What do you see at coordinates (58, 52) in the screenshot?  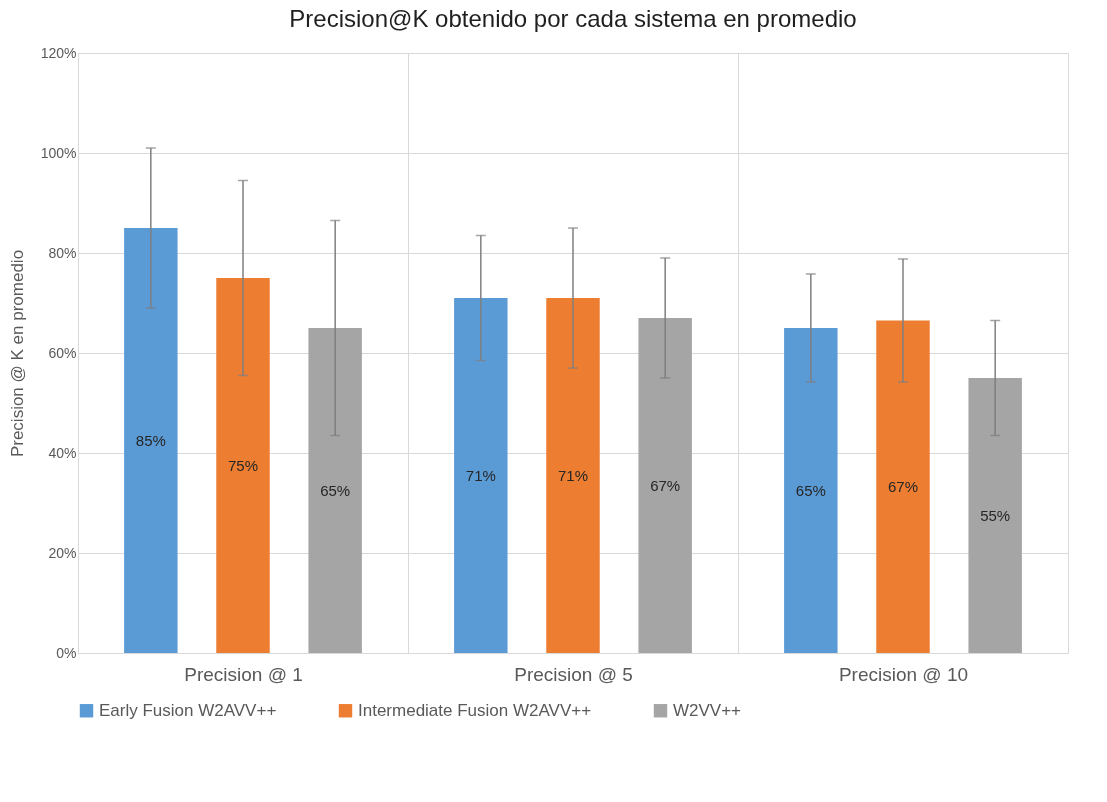 I see `y-tick-label: 120%` at bounding box center [58, 52].